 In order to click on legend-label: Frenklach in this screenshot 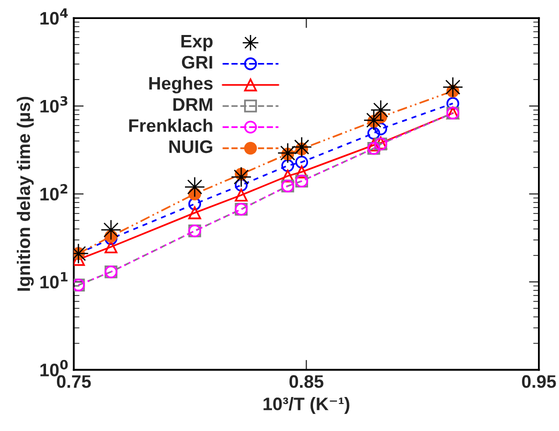, I will do `click(170, 125)`.